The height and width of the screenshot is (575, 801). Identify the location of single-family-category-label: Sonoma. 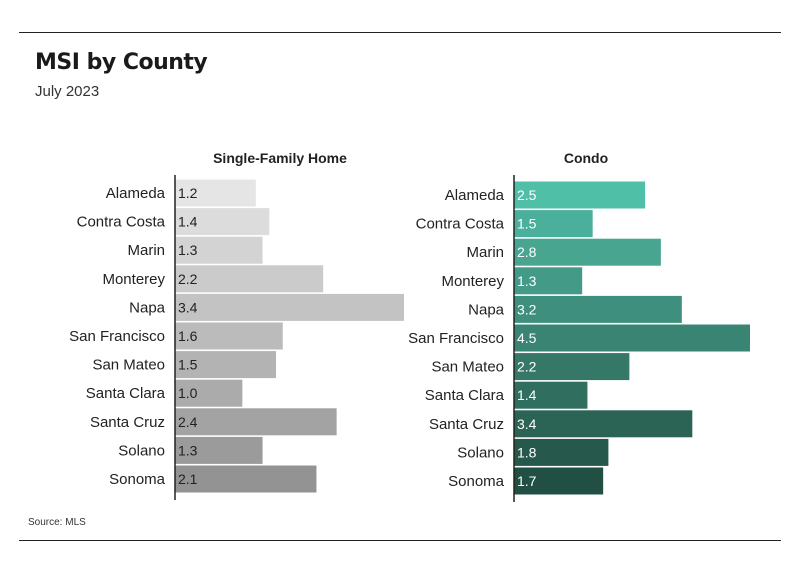
(137, 479).